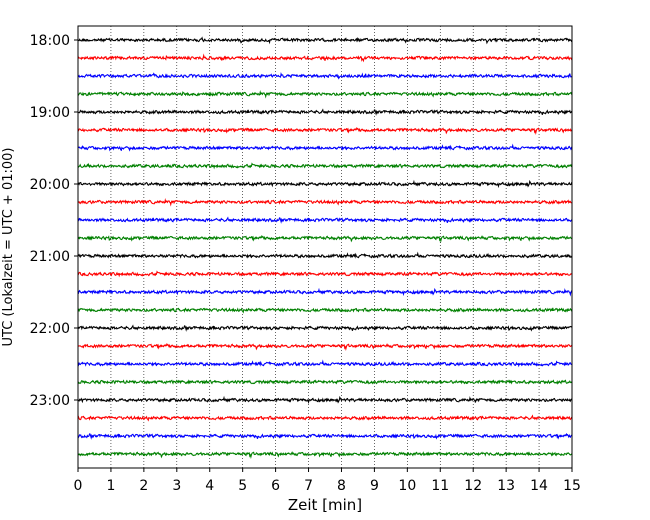 This screenshot has width=650, height=520. I want to click on x-tick-label-2: 2, so click(143, 486).